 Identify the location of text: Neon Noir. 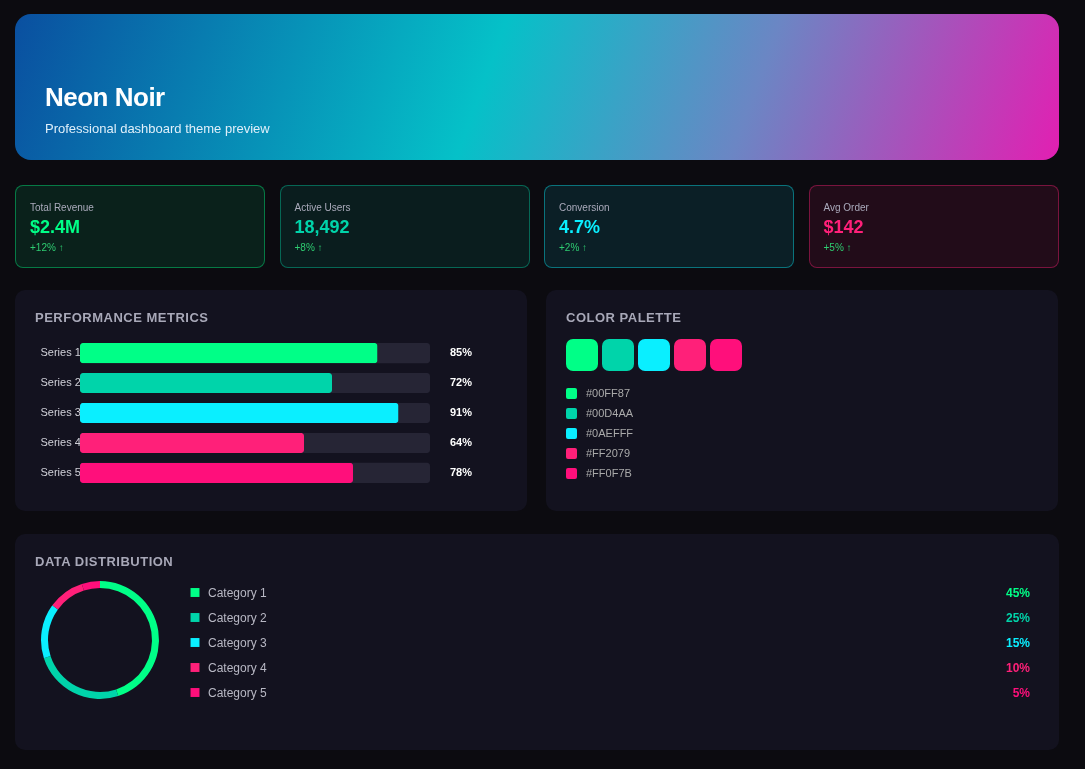
(105, 97).